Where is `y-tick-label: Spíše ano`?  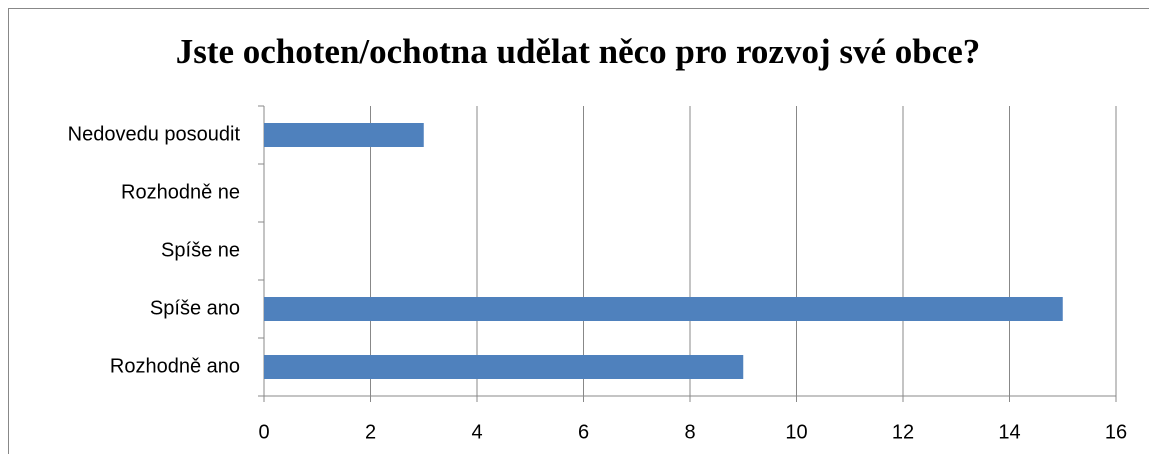
y-tick-label: Spíše ano is located at coordinates (195, 308).